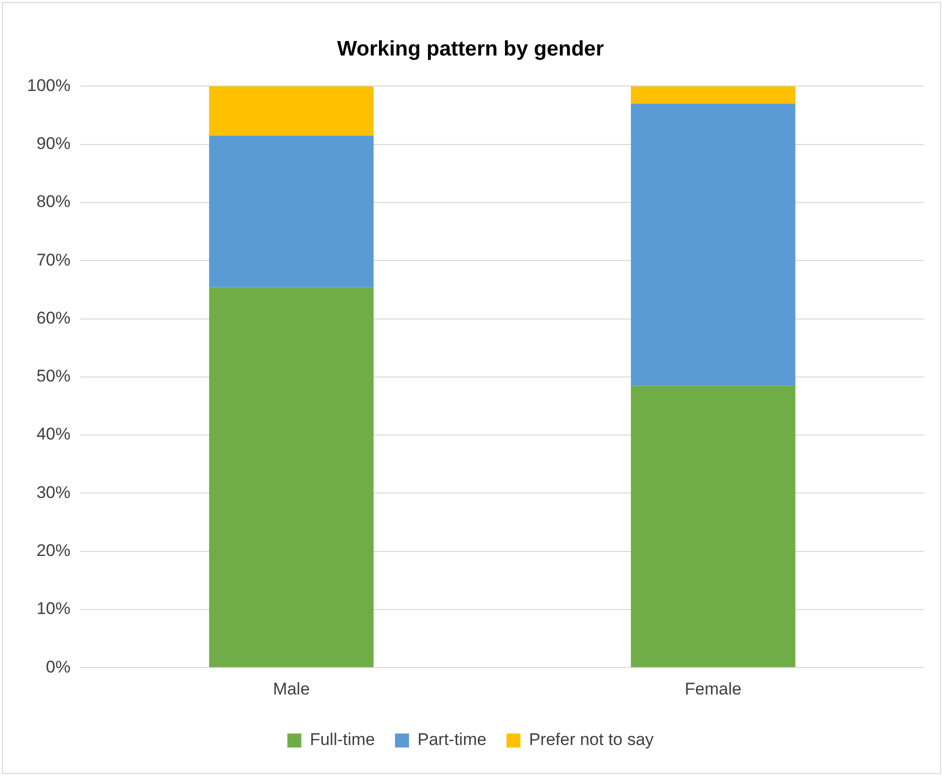 This screenshot has width=943, height=776. What do you see at coordinates (53, 434) in the screenshot?
I see `y-tick-label: 40%` at bounding box center [53, 434].